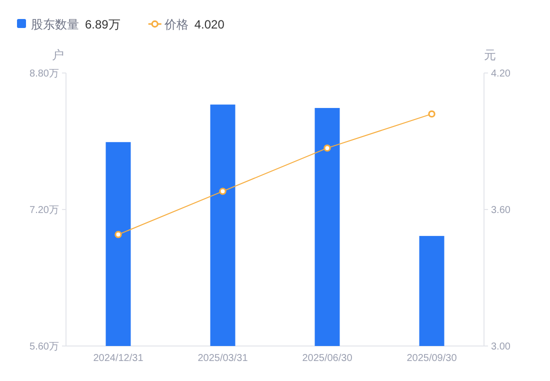  I want to click on x-tick-label: 2025/03/31, so click(223, 358).